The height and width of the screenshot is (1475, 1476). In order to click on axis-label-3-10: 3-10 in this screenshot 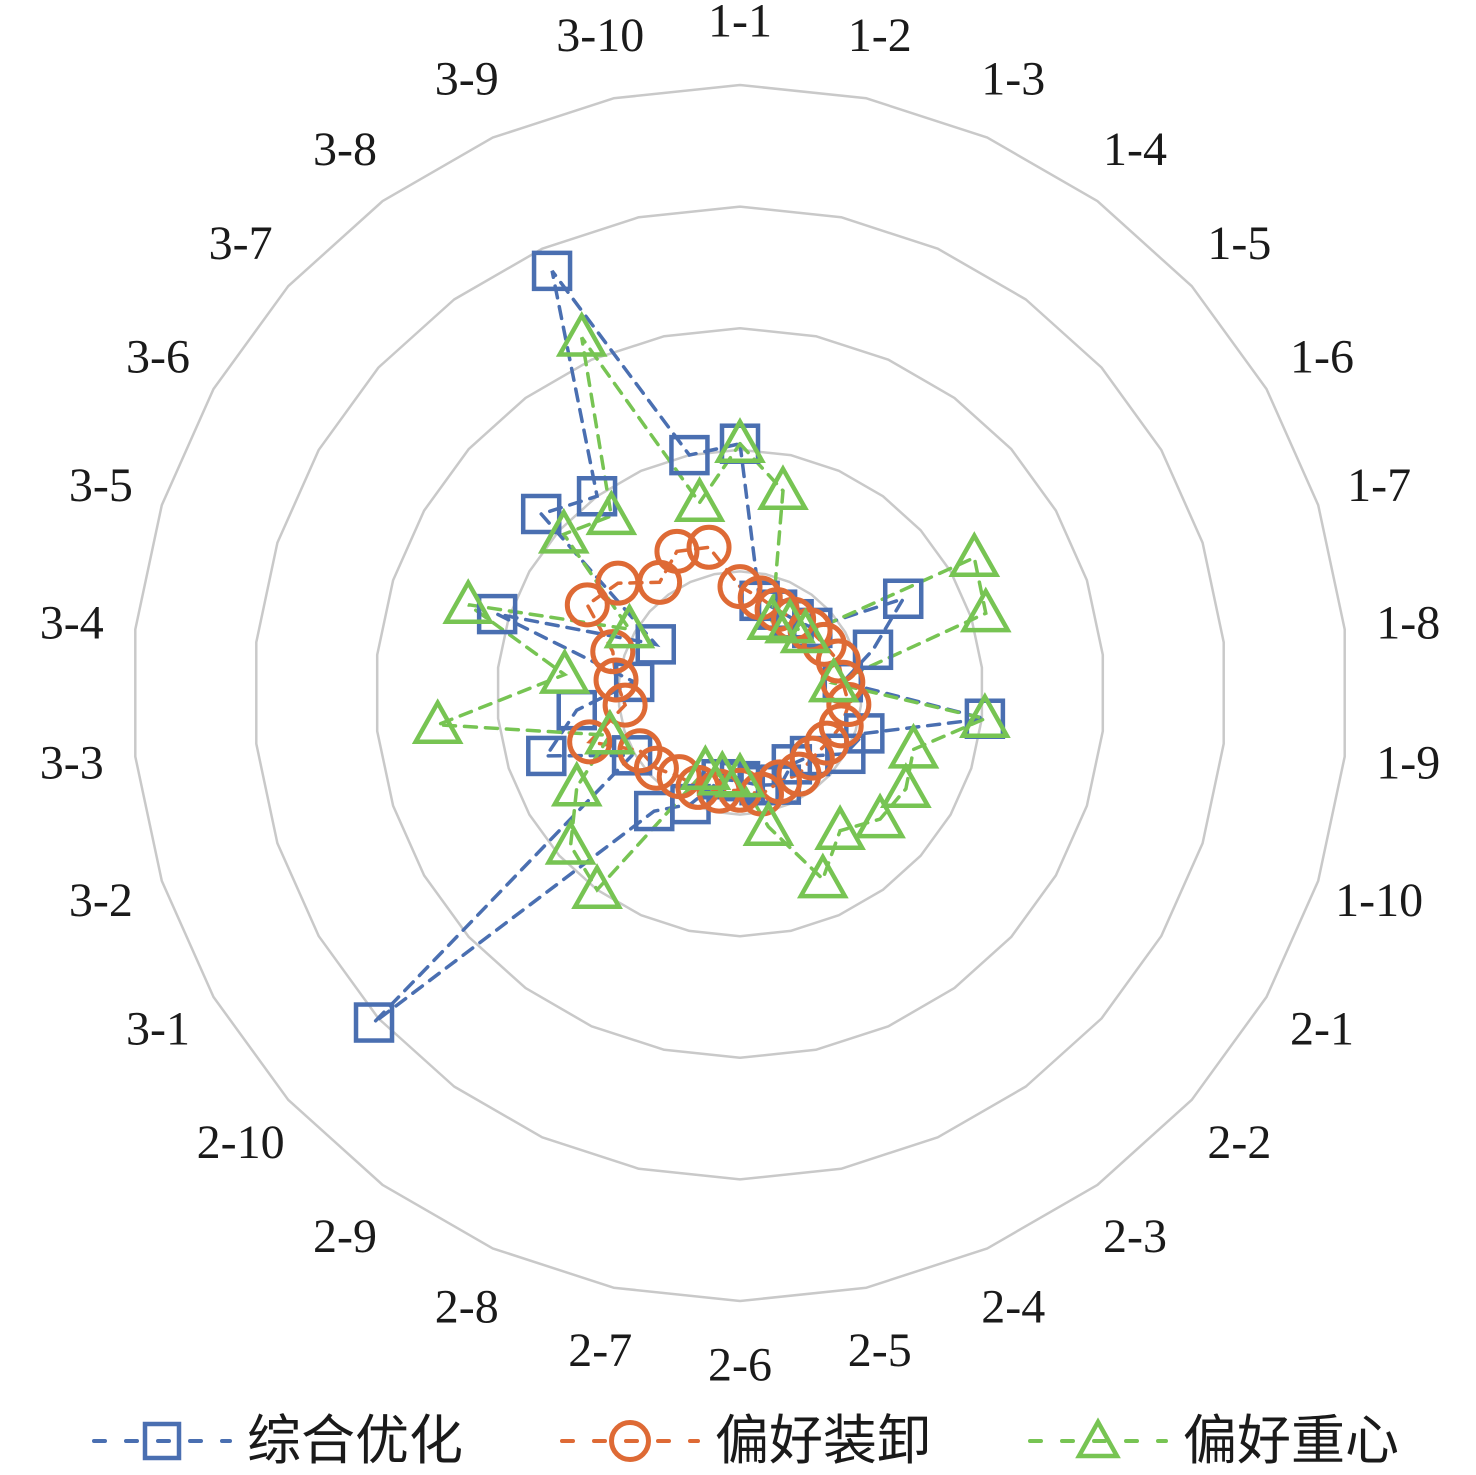, I will do `click(600, 35)`.